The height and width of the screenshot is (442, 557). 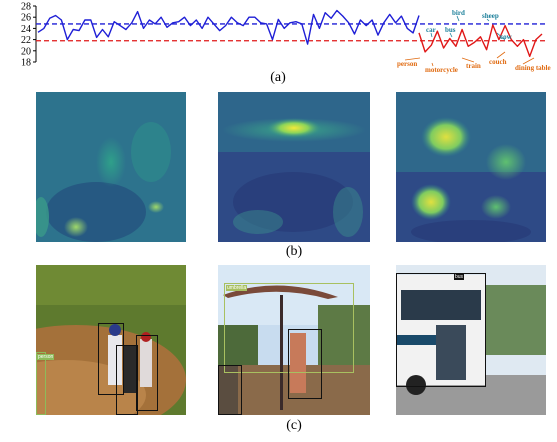 I want to click on y-tick-label: 18, so click(x=26, y=63).